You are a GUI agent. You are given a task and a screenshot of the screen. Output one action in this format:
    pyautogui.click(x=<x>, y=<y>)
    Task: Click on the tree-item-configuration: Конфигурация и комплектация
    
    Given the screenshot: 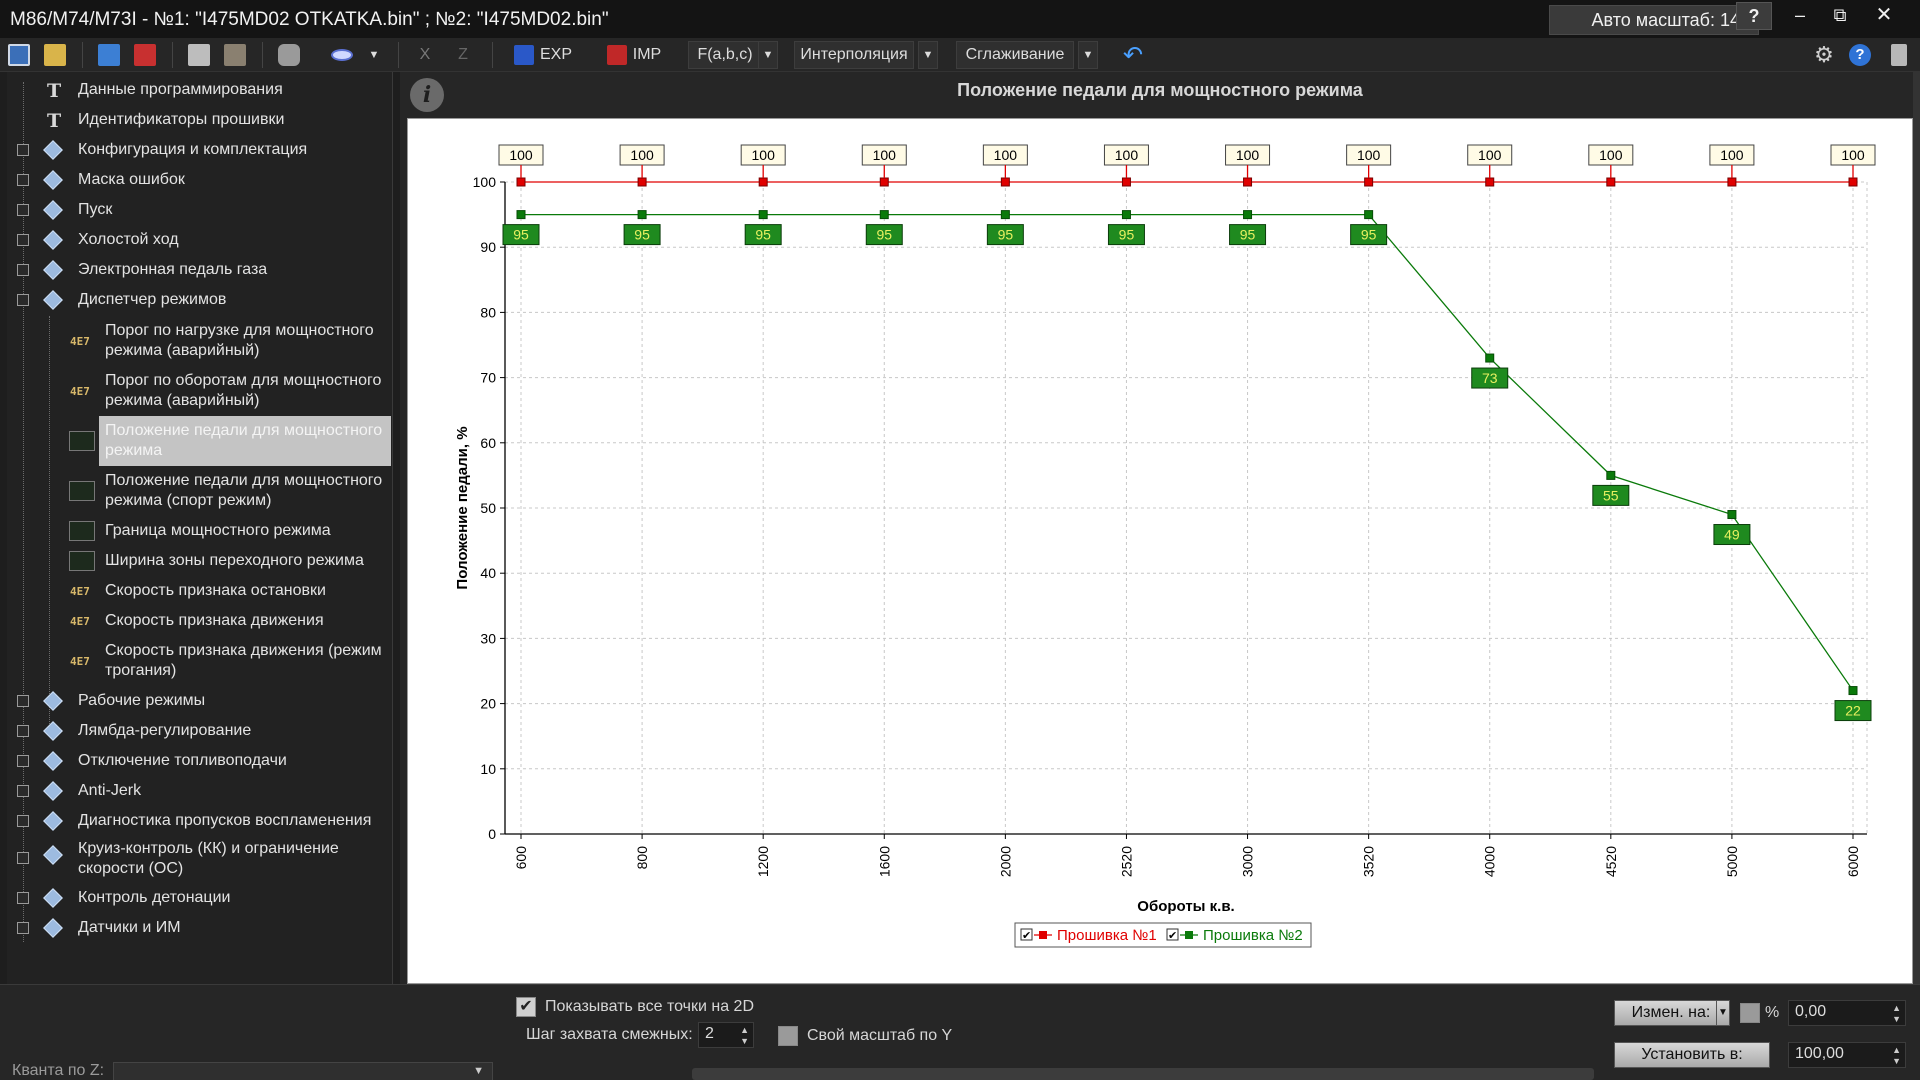 What is the action you would take?
    pyautogui.click(x=197, y=150)
    